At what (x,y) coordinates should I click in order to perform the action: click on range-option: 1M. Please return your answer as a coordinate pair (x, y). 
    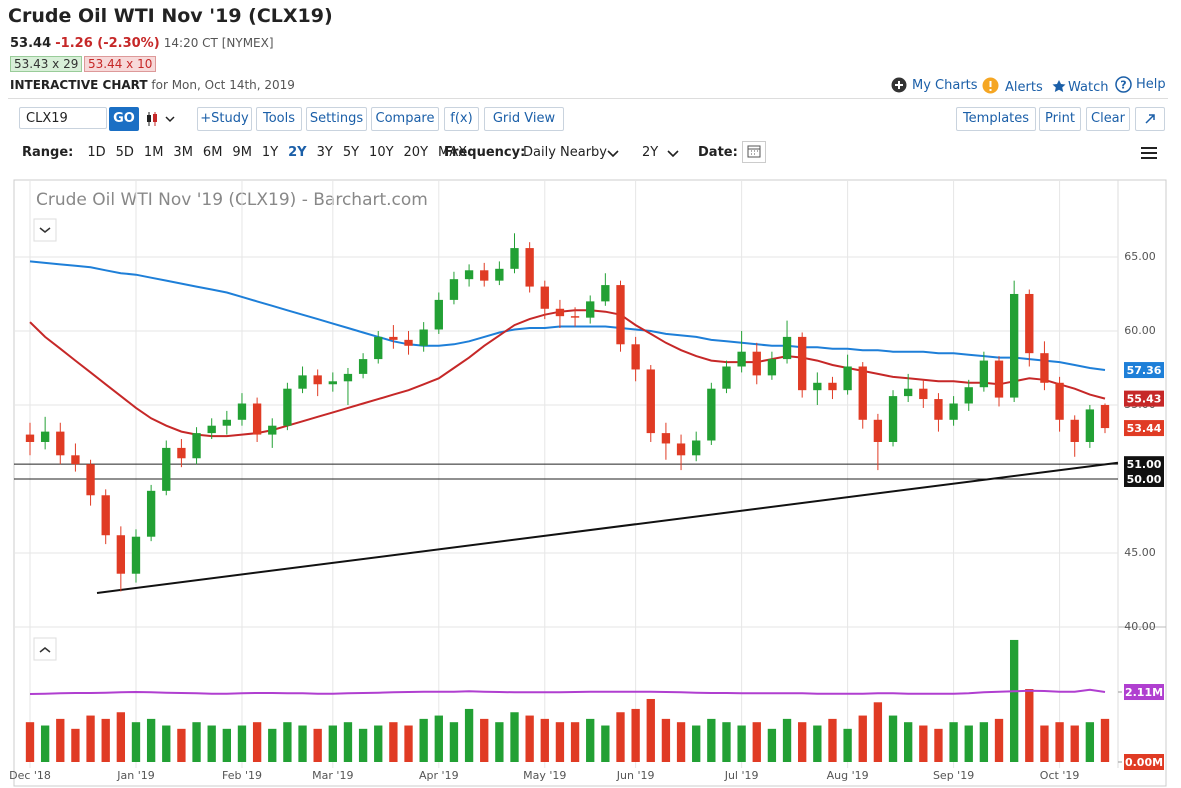
    Looking at the image, I should click on (153, 152).